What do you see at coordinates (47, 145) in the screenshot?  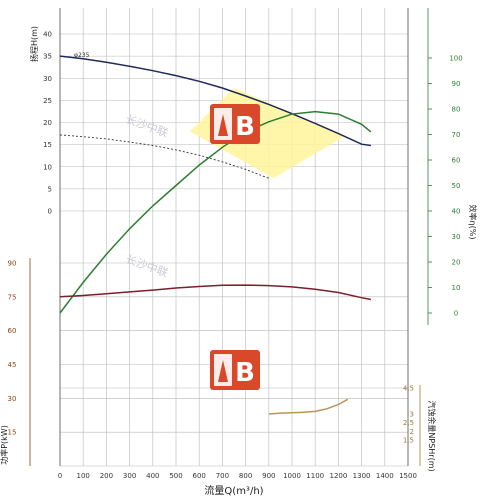 I see `head-tick-label: 15` at bounding box center [47, 145].